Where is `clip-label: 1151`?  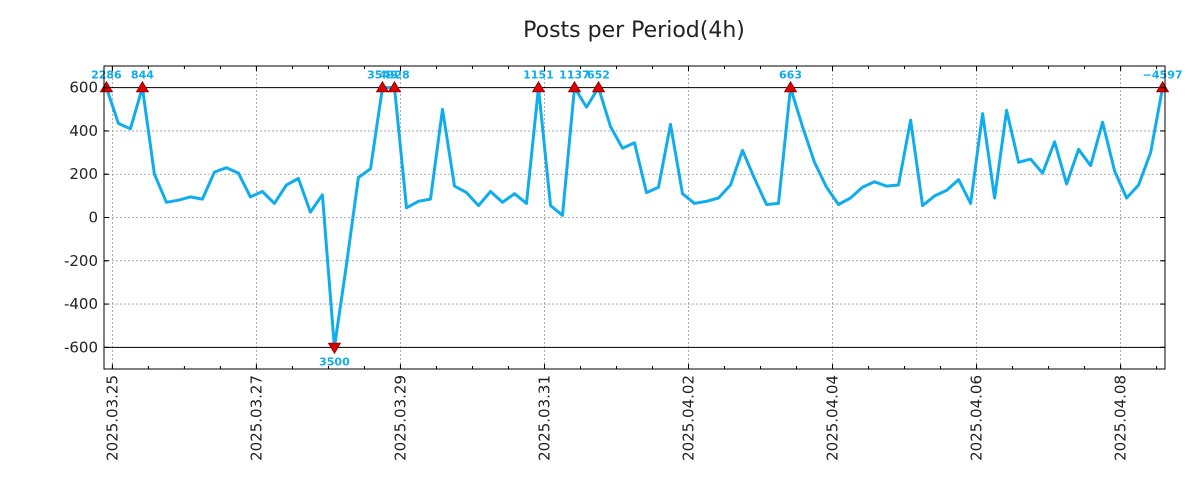 clip-label: 1151 is located at coordinates (538, 75).